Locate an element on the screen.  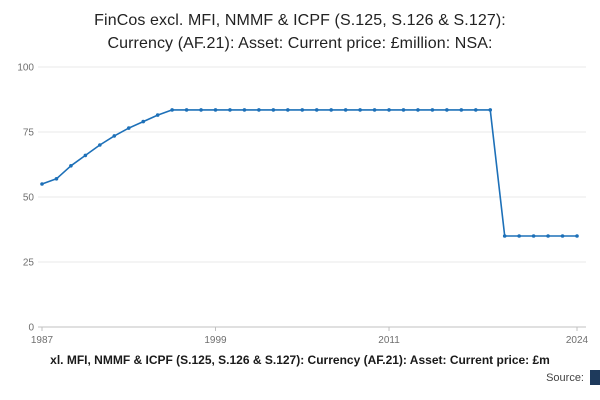
y-tick-label: 25 is located at coordinates (29, 263).